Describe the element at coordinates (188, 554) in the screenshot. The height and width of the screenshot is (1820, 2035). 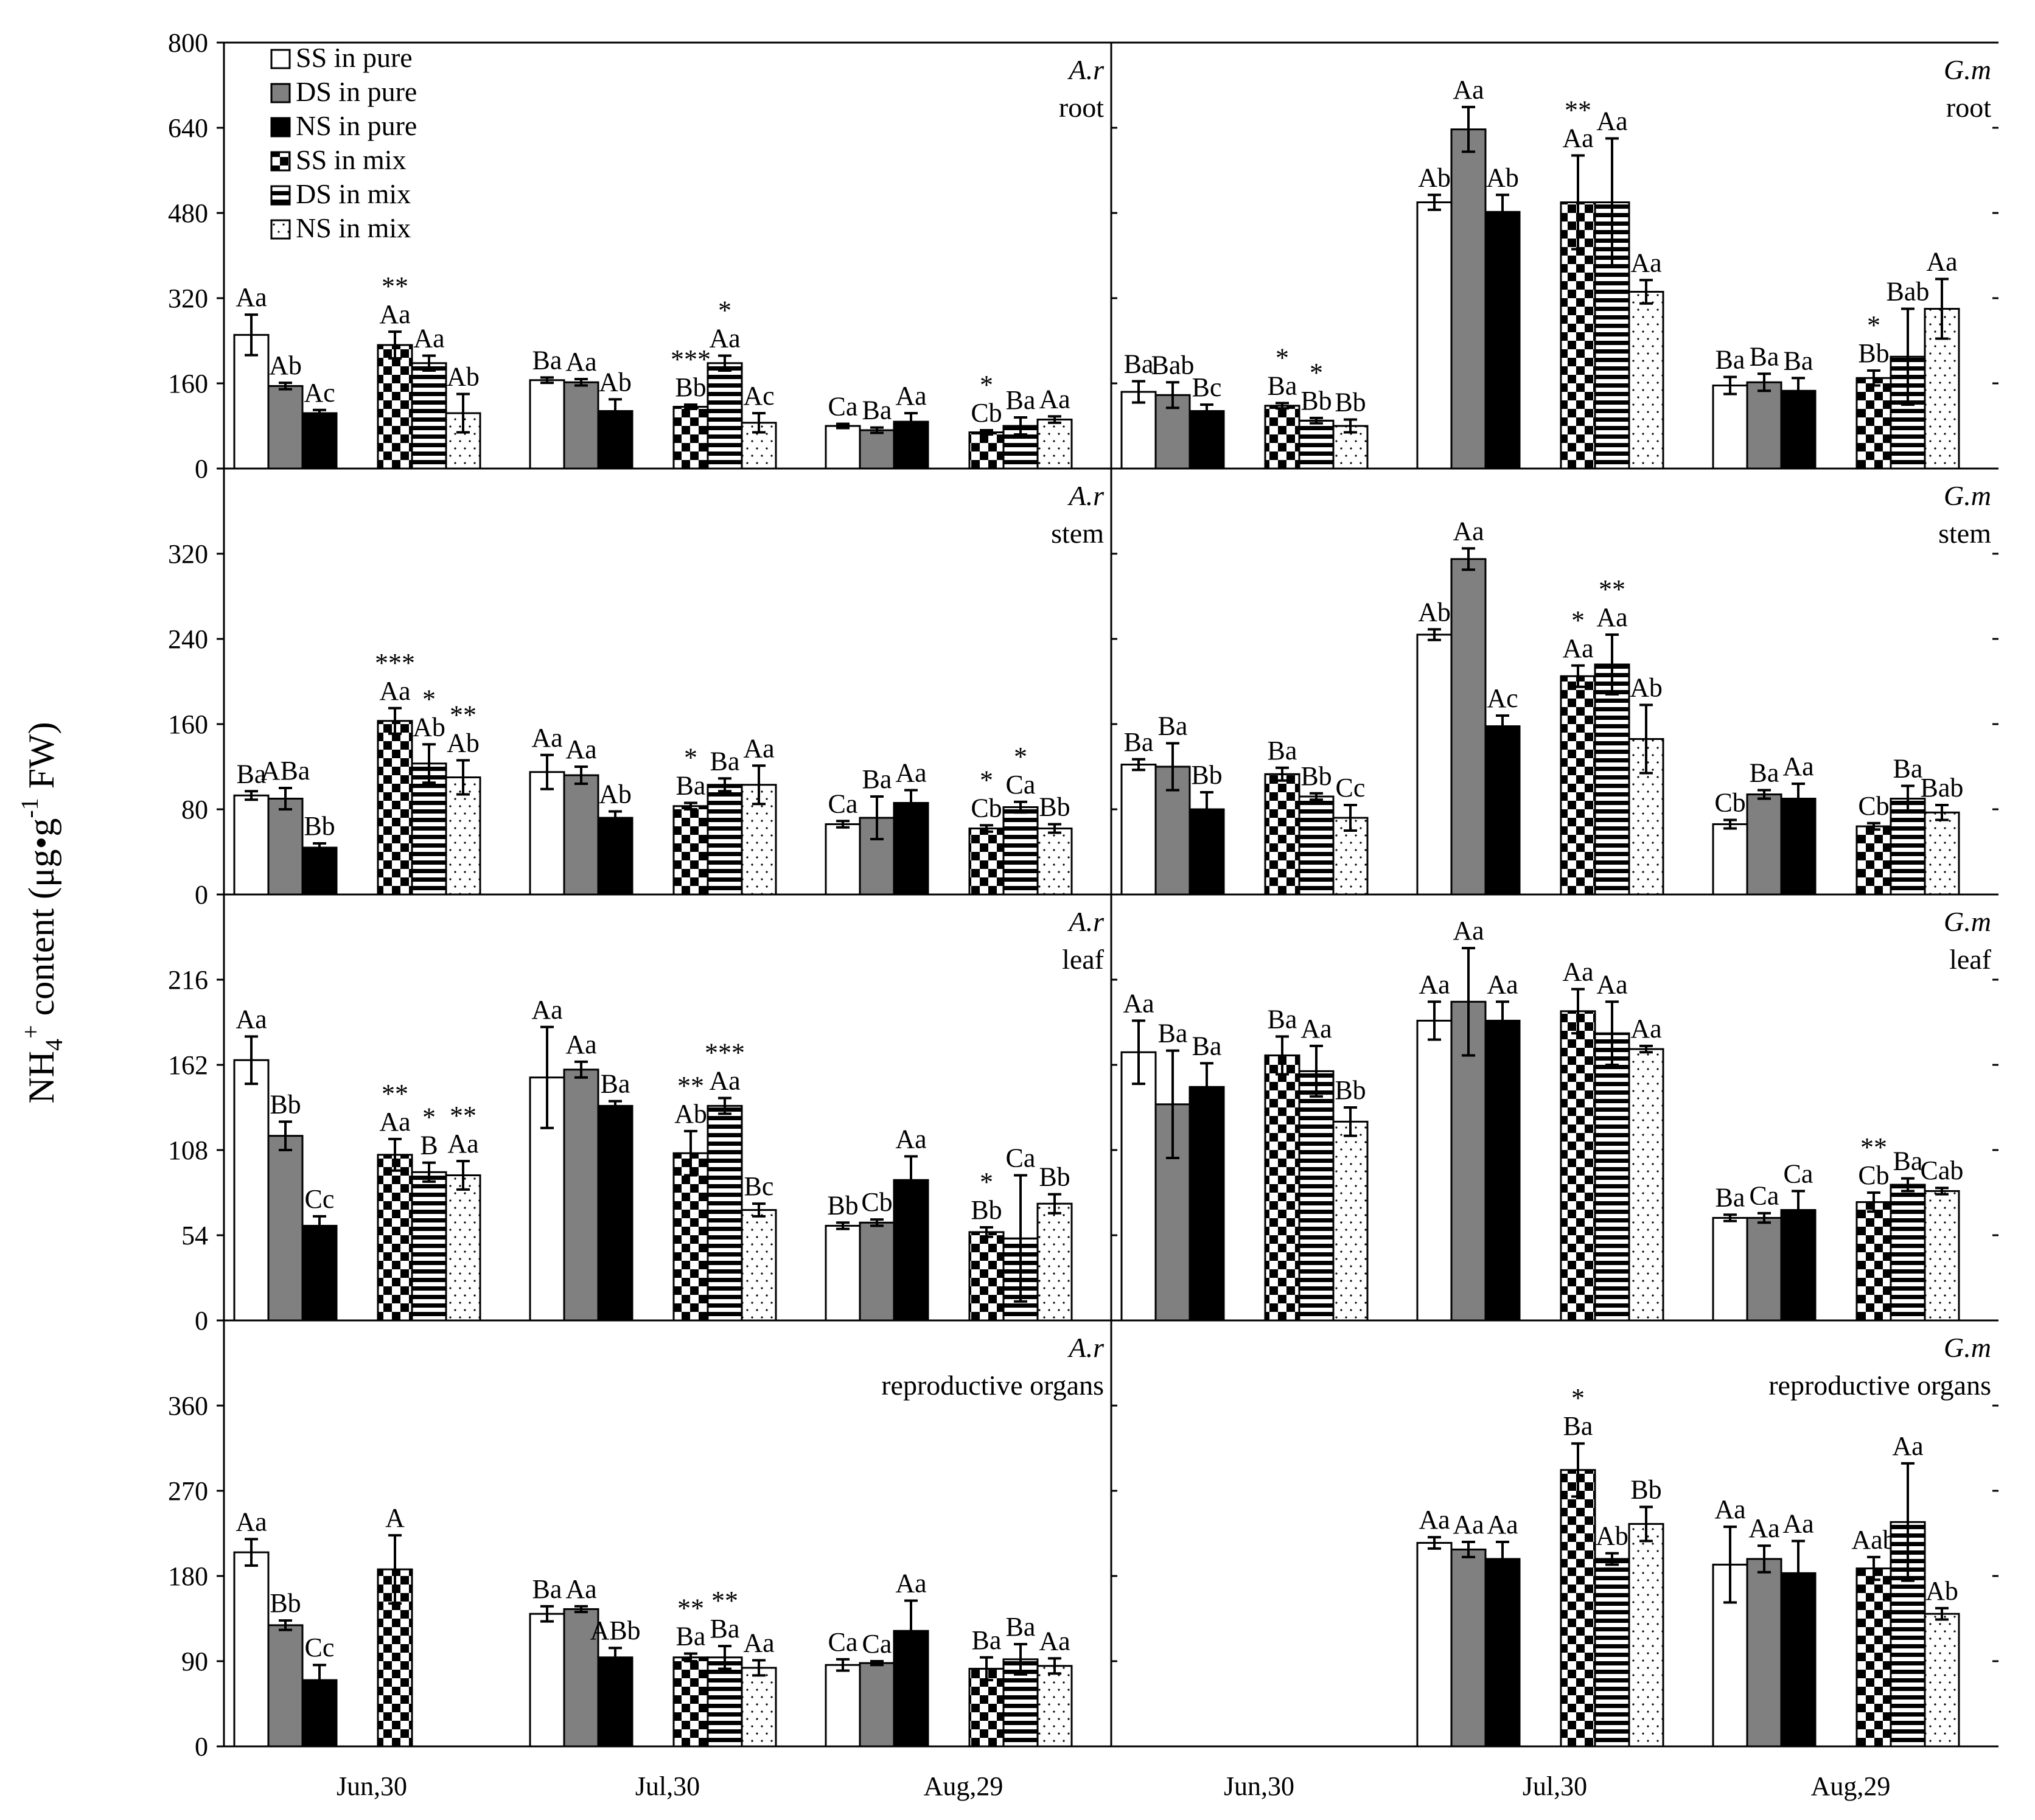
I see `y-tick-label: 320` at that location.